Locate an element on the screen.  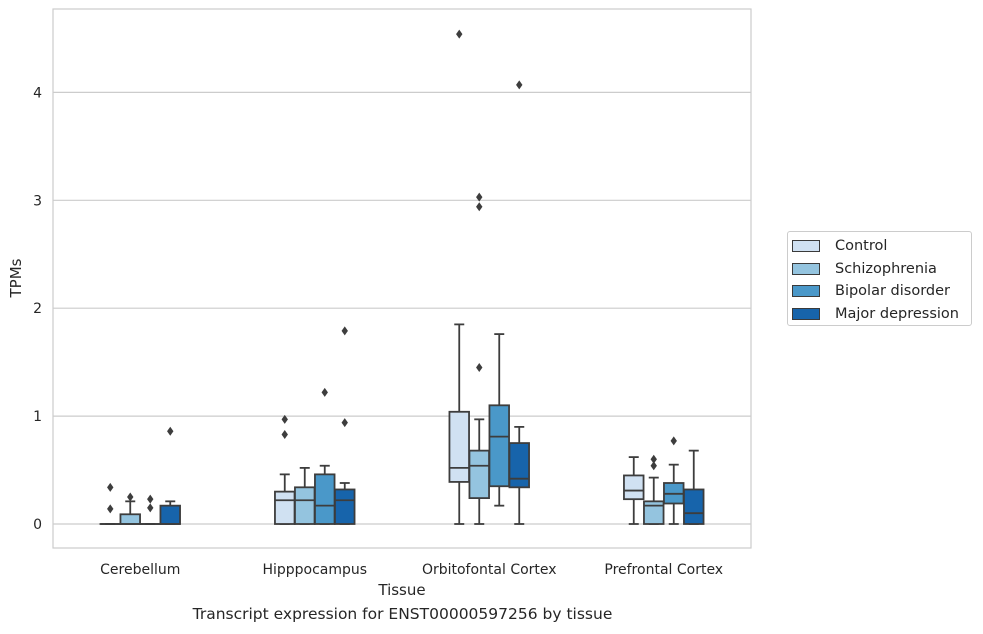
legend-item: Schizophrenia is located at coordinates (881, 269).